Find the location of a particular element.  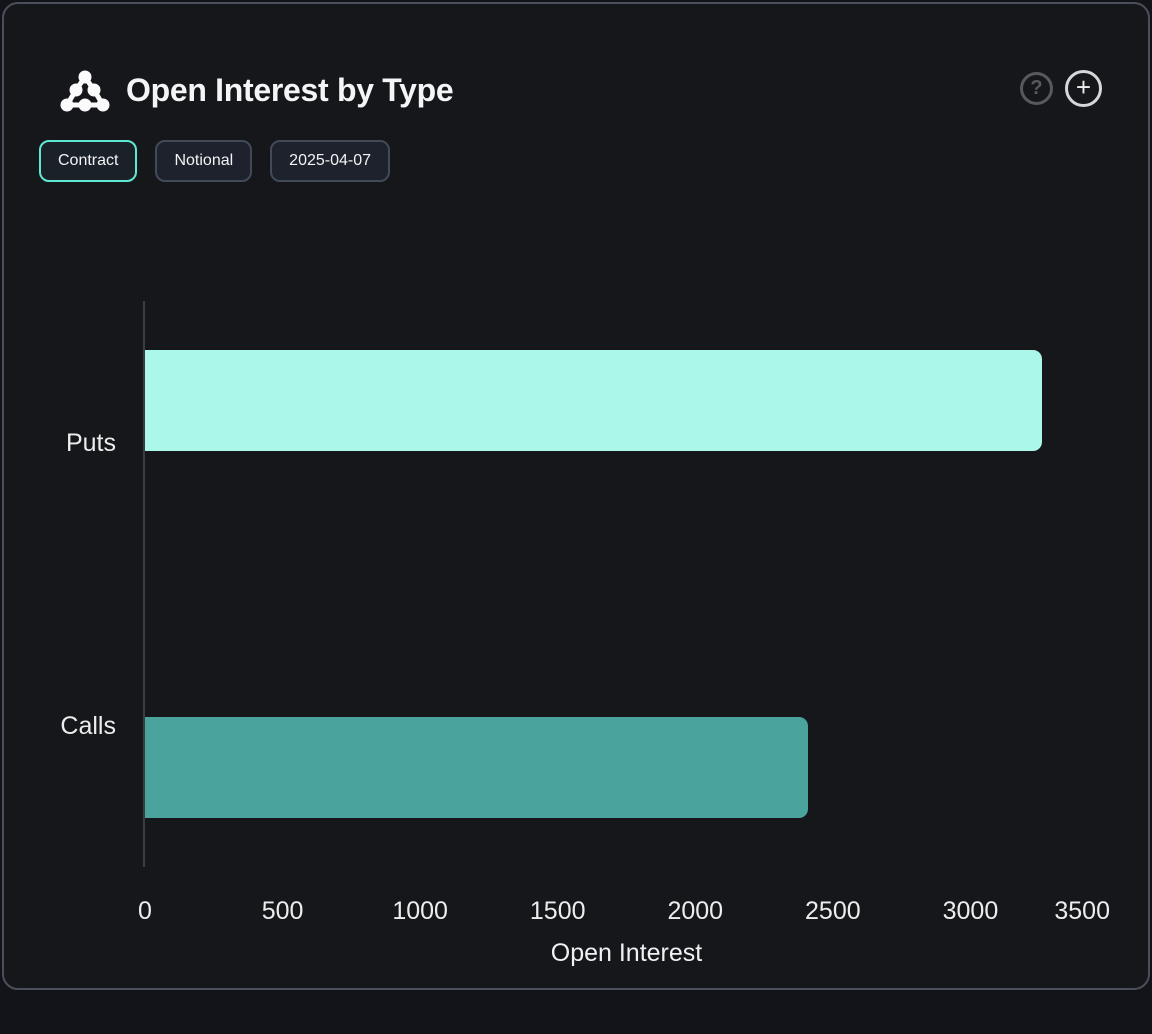

x-axis-title: Open Interest is located at coordinates (626, 953).